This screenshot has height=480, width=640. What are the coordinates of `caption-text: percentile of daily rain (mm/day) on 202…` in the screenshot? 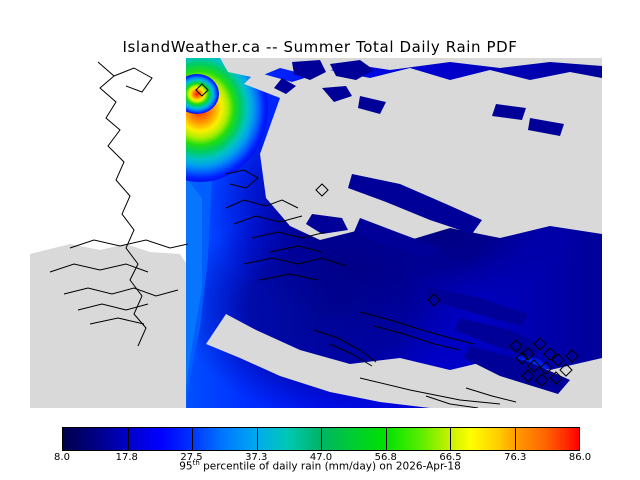 It's located at (330, 466).